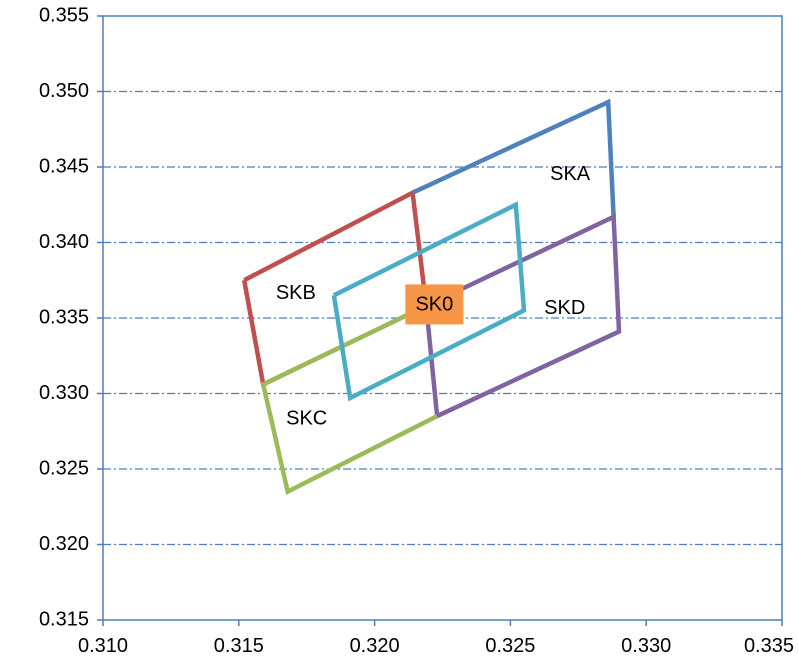  Describe the element at coordinates (570, 174) in the screenshot. I see `region-label: SKA` at that location.